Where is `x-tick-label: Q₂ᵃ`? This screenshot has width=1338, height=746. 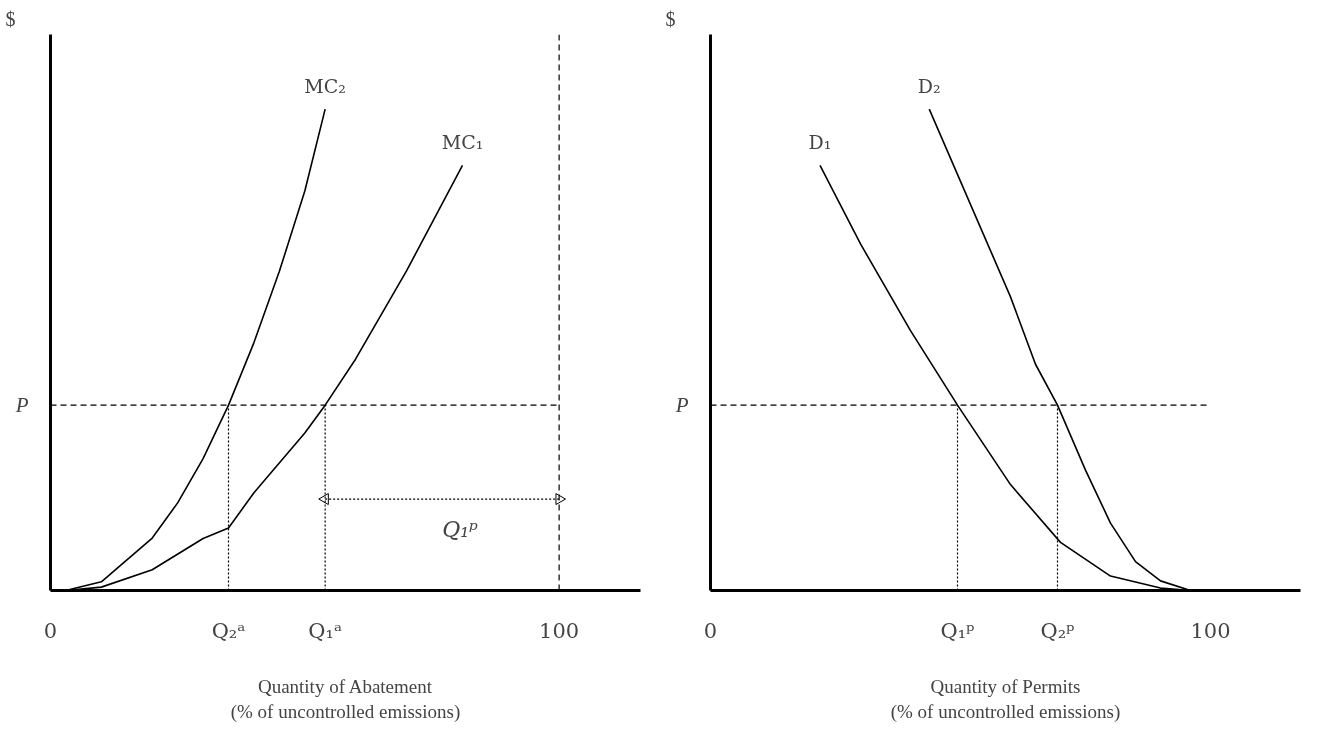 x-tick-label: Q₂ᵃ is located at coordinates (228, 630).